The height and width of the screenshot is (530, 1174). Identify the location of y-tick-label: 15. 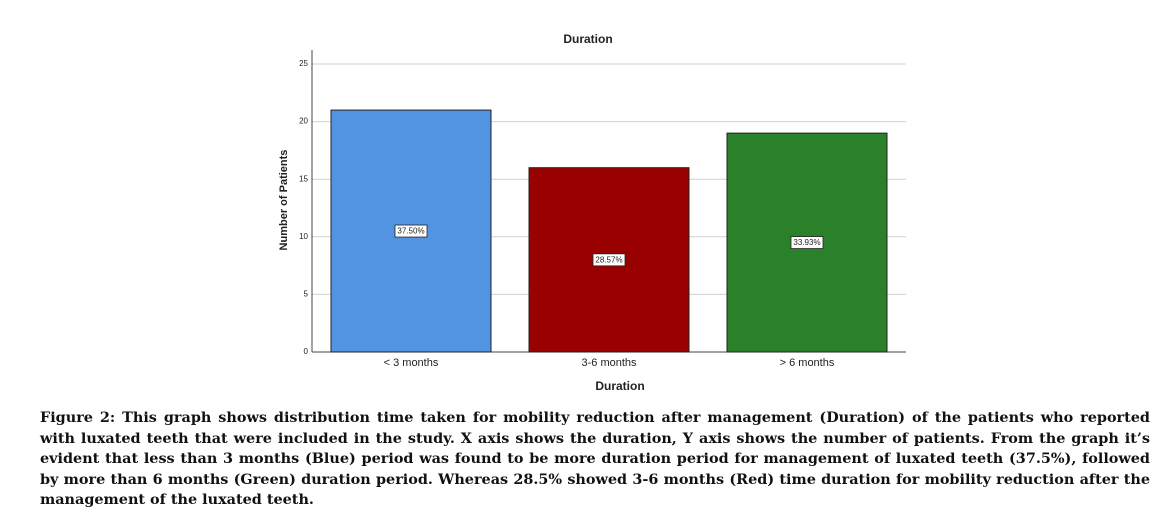
(303, 178).